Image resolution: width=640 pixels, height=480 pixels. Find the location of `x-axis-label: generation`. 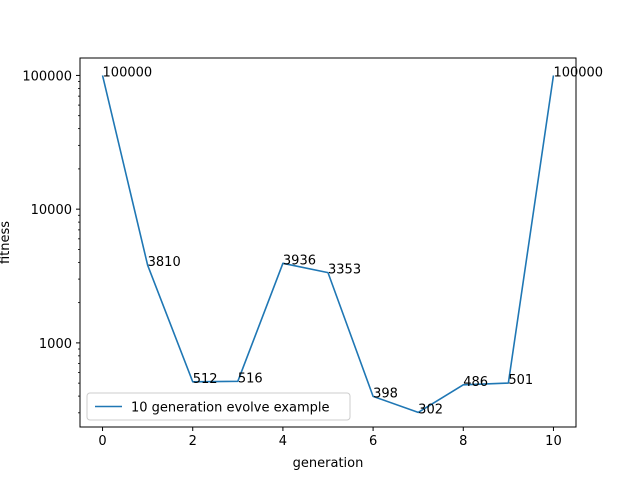

x-axis-label: generation is located at coordinates (328, 463).